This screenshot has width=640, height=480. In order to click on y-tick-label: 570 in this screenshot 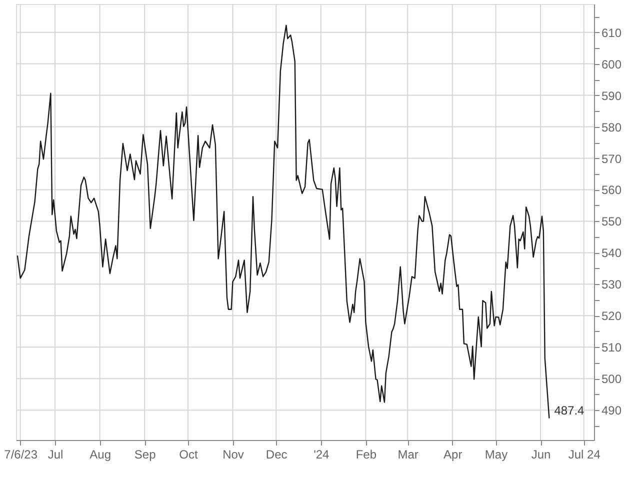, I will do `click(612, 159)`.